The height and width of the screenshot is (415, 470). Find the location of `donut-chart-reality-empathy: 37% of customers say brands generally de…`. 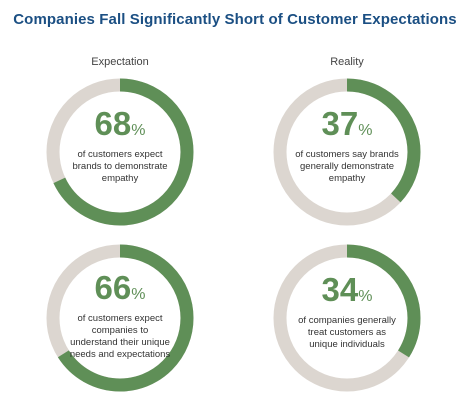

donut-chart-reality-empathy: 37% of customers say brands generally de… is located at coordinates (347, 152).